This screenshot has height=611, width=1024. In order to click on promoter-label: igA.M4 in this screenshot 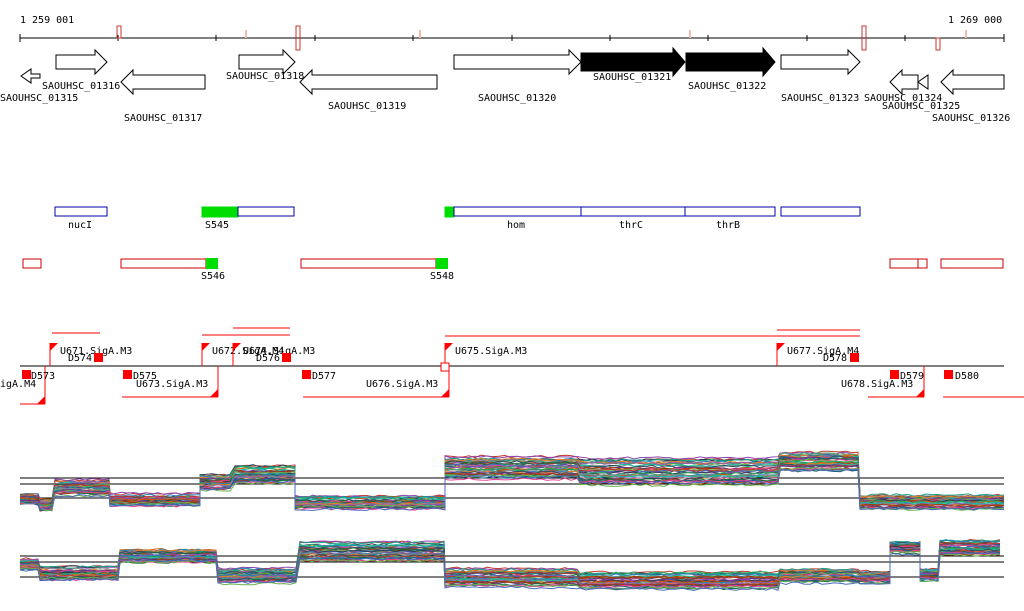, I will do `click(18, 384)`.